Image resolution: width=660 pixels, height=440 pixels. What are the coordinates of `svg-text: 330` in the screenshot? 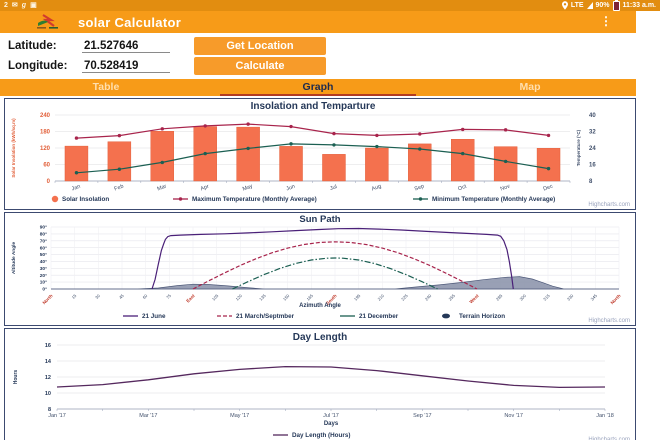 It's located at (570, 297).